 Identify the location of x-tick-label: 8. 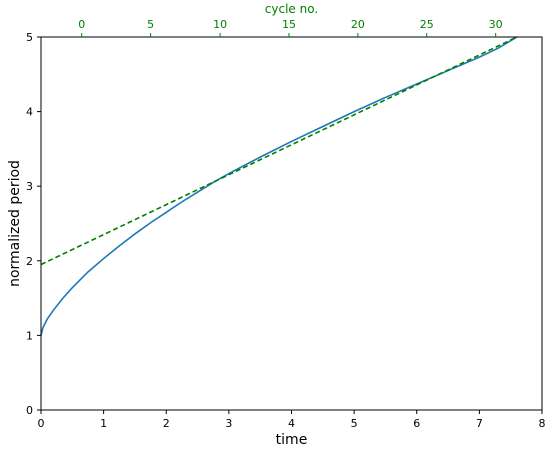
(542, 423).